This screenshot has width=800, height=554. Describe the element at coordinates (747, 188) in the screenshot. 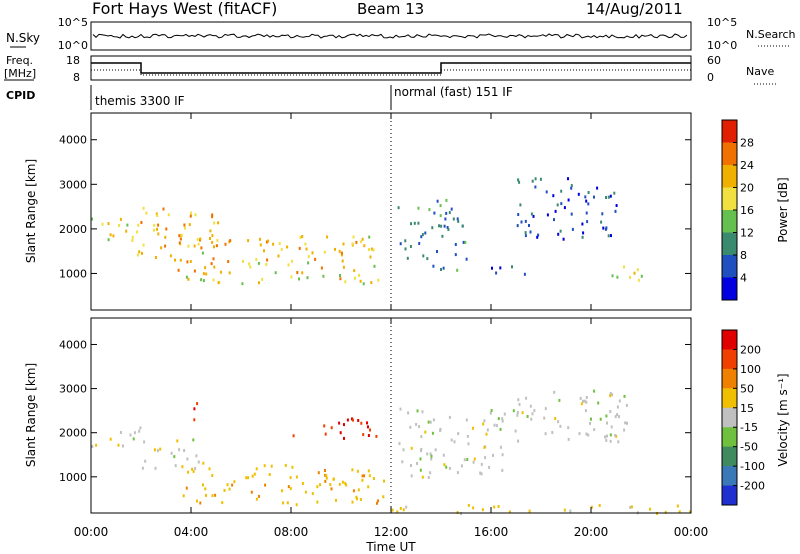

I see `colorbar-tick-label: 20` at that location.